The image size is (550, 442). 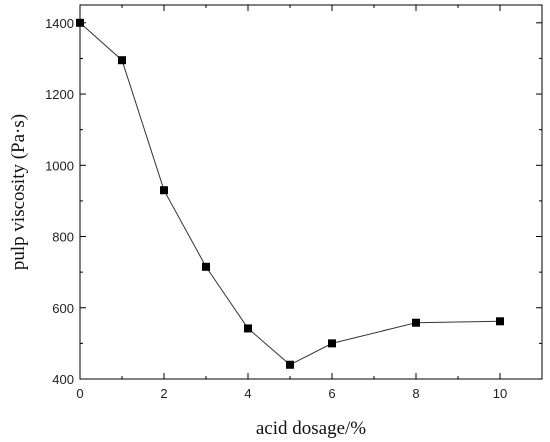 What do you see at coordinates (18, 192) in the screenshot?
I see `y-axis-title: pulp viscosity (Pa·s)` at bounding box center [18, 192].